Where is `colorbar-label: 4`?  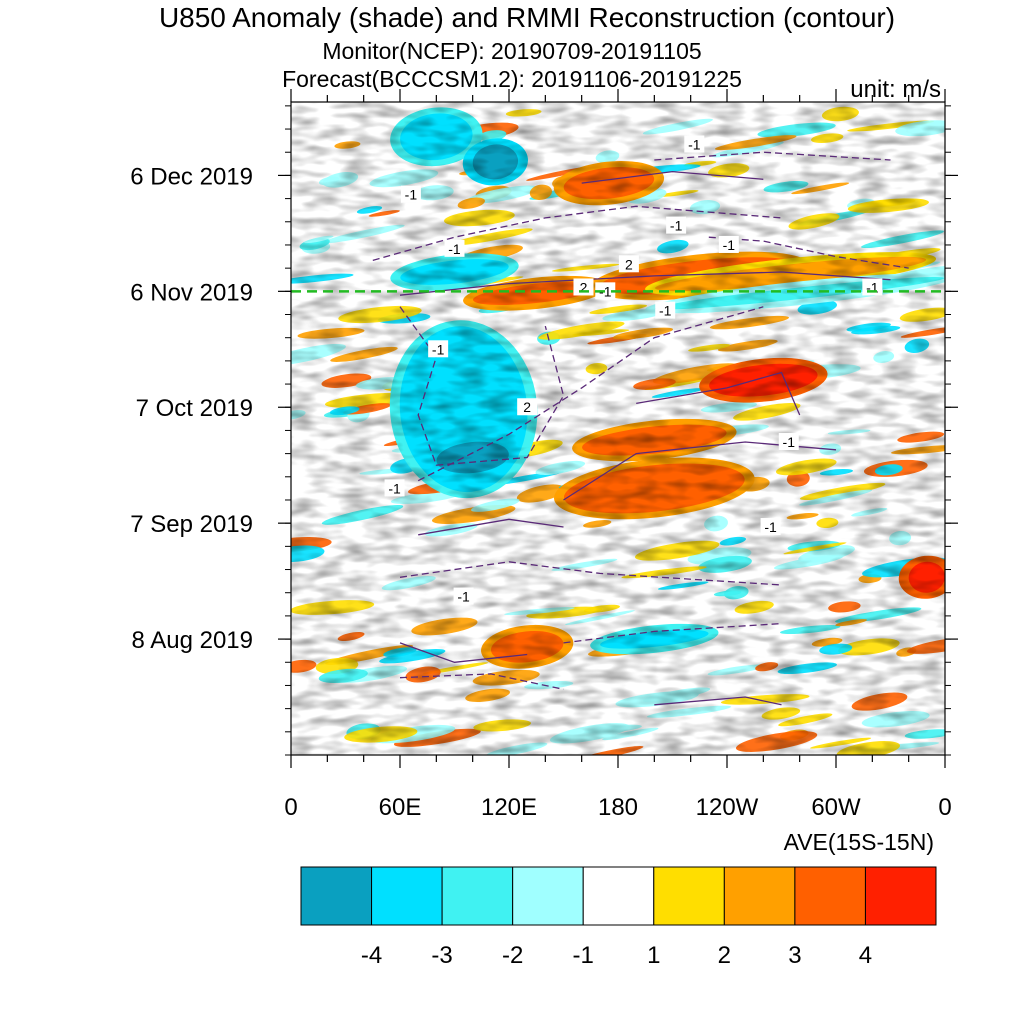
colorbar-label: 4 is located at coordinates (865, 955).